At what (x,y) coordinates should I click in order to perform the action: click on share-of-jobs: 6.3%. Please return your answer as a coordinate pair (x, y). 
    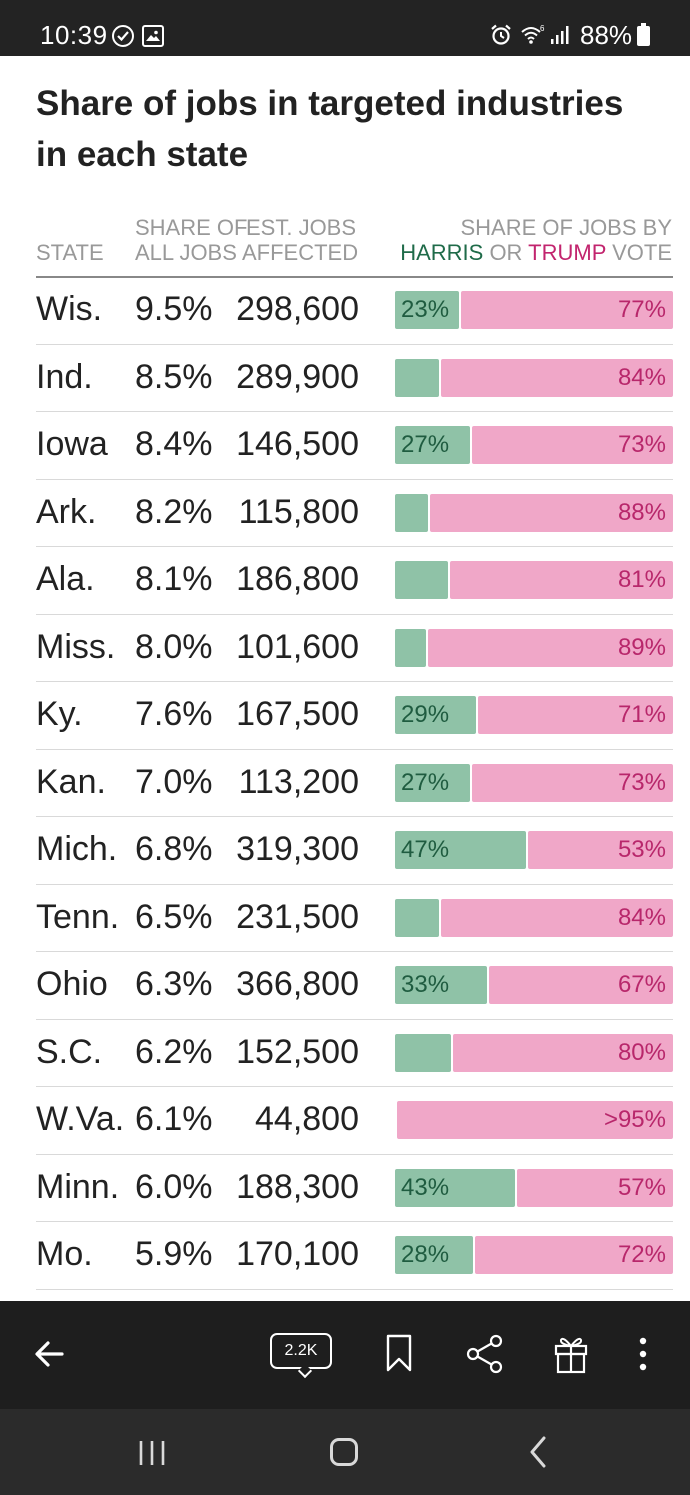
    Looking at the image, I should click on (174, 984).